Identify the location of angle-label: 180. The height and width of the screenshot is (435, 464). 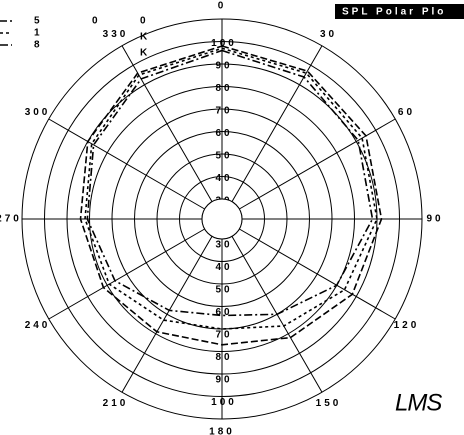
(222, 431).